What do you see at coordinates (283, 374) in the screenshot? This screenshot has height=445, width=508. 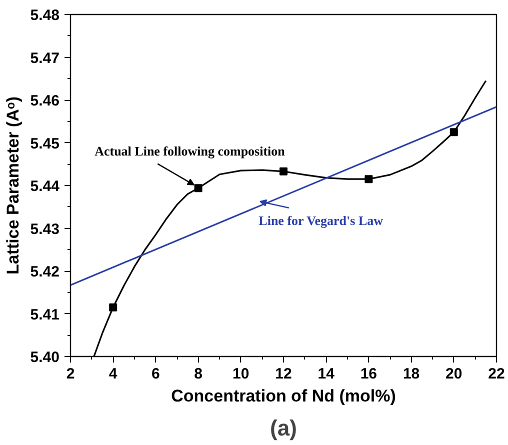 I see `x-tick-label: 12` at bounding box center [283, 374].